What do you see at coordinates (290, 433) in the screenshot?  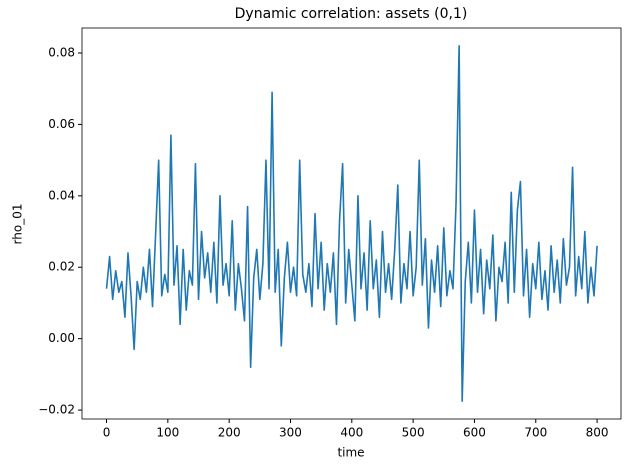 I see `x-tick-label: 300` at bounding box center [290, 433].